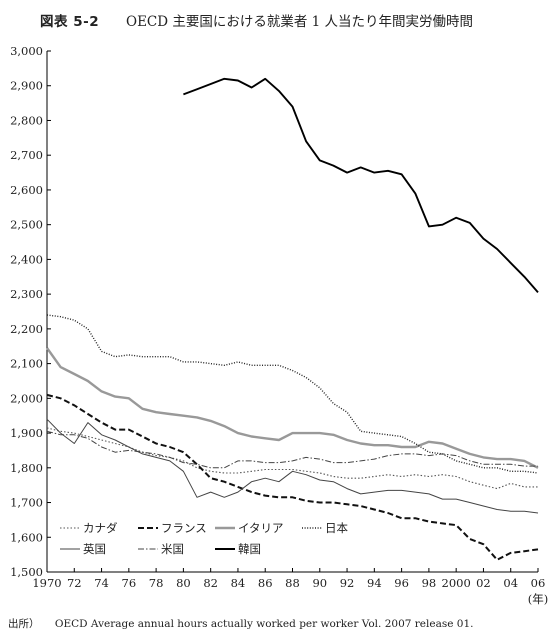  Describe the element at coordinates (101, 583) in the screenshot. I see `x-tick-label: 74` at that location.